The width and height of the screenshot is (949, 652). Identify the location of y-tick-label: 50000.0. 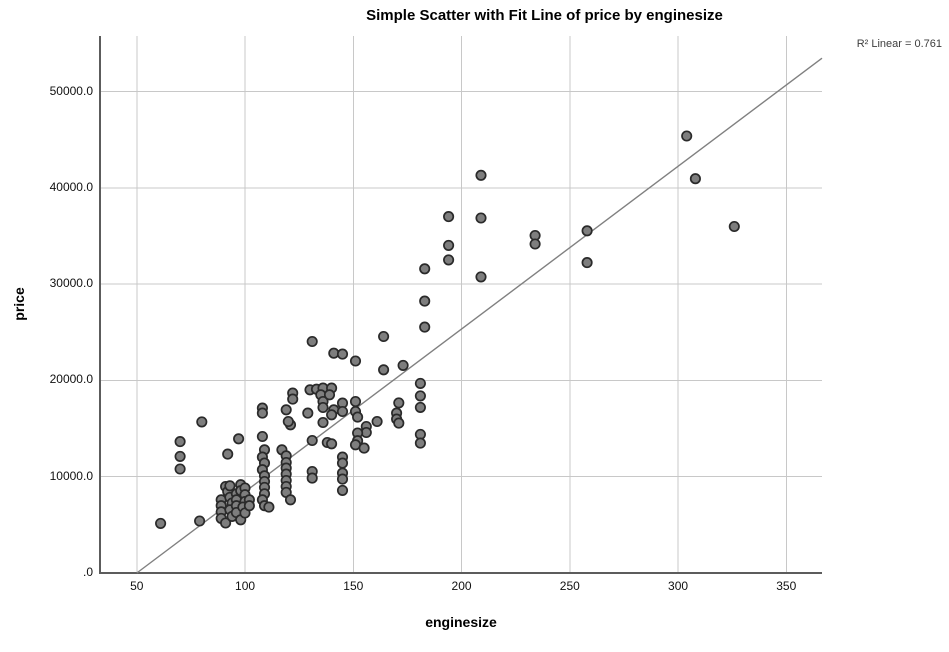
(71, 90).